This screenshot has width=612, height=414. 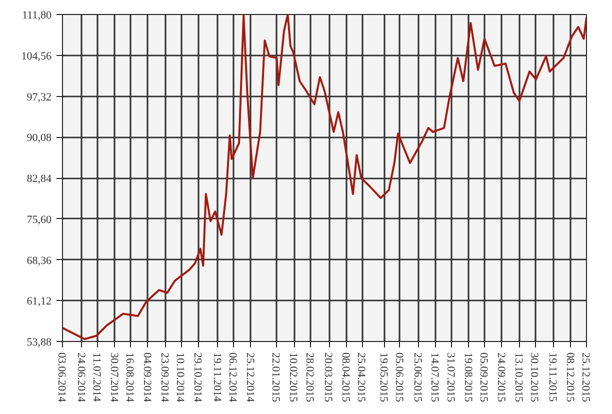 I want to click on x-tick-label: 25.12.2014, so click(x=250, y=377).